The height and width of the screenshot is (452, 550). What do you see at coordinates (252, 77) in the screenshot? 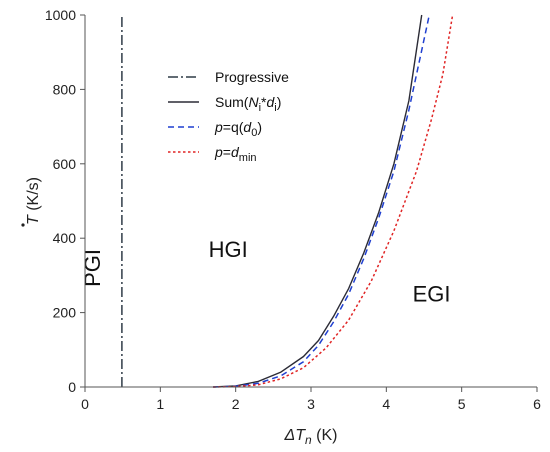
I see `legend-label-progressive: Progressive` at bounding box center [252, 77].